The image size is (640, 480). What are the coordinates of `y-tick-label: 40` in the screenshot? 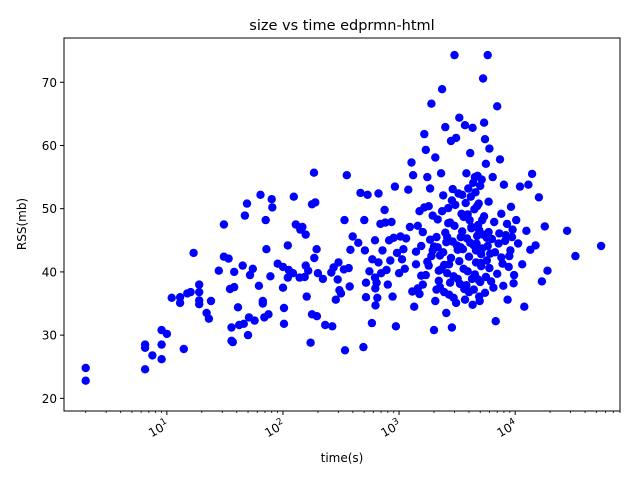 It's located at (49, 272).